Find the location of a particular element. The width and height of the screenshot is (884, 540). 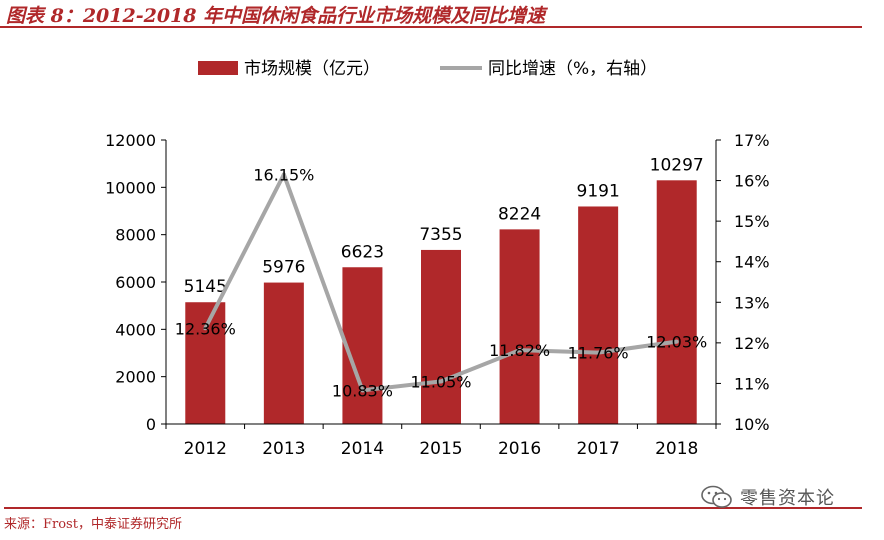

y-tick-label: 10000 is located at coordinates (130, 187).